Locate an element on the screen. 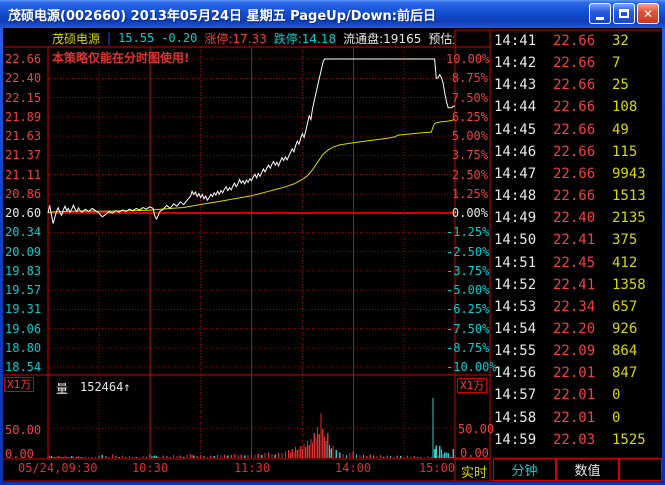  percent-tick-label: -5.00% is located at coordinates (468, 290).